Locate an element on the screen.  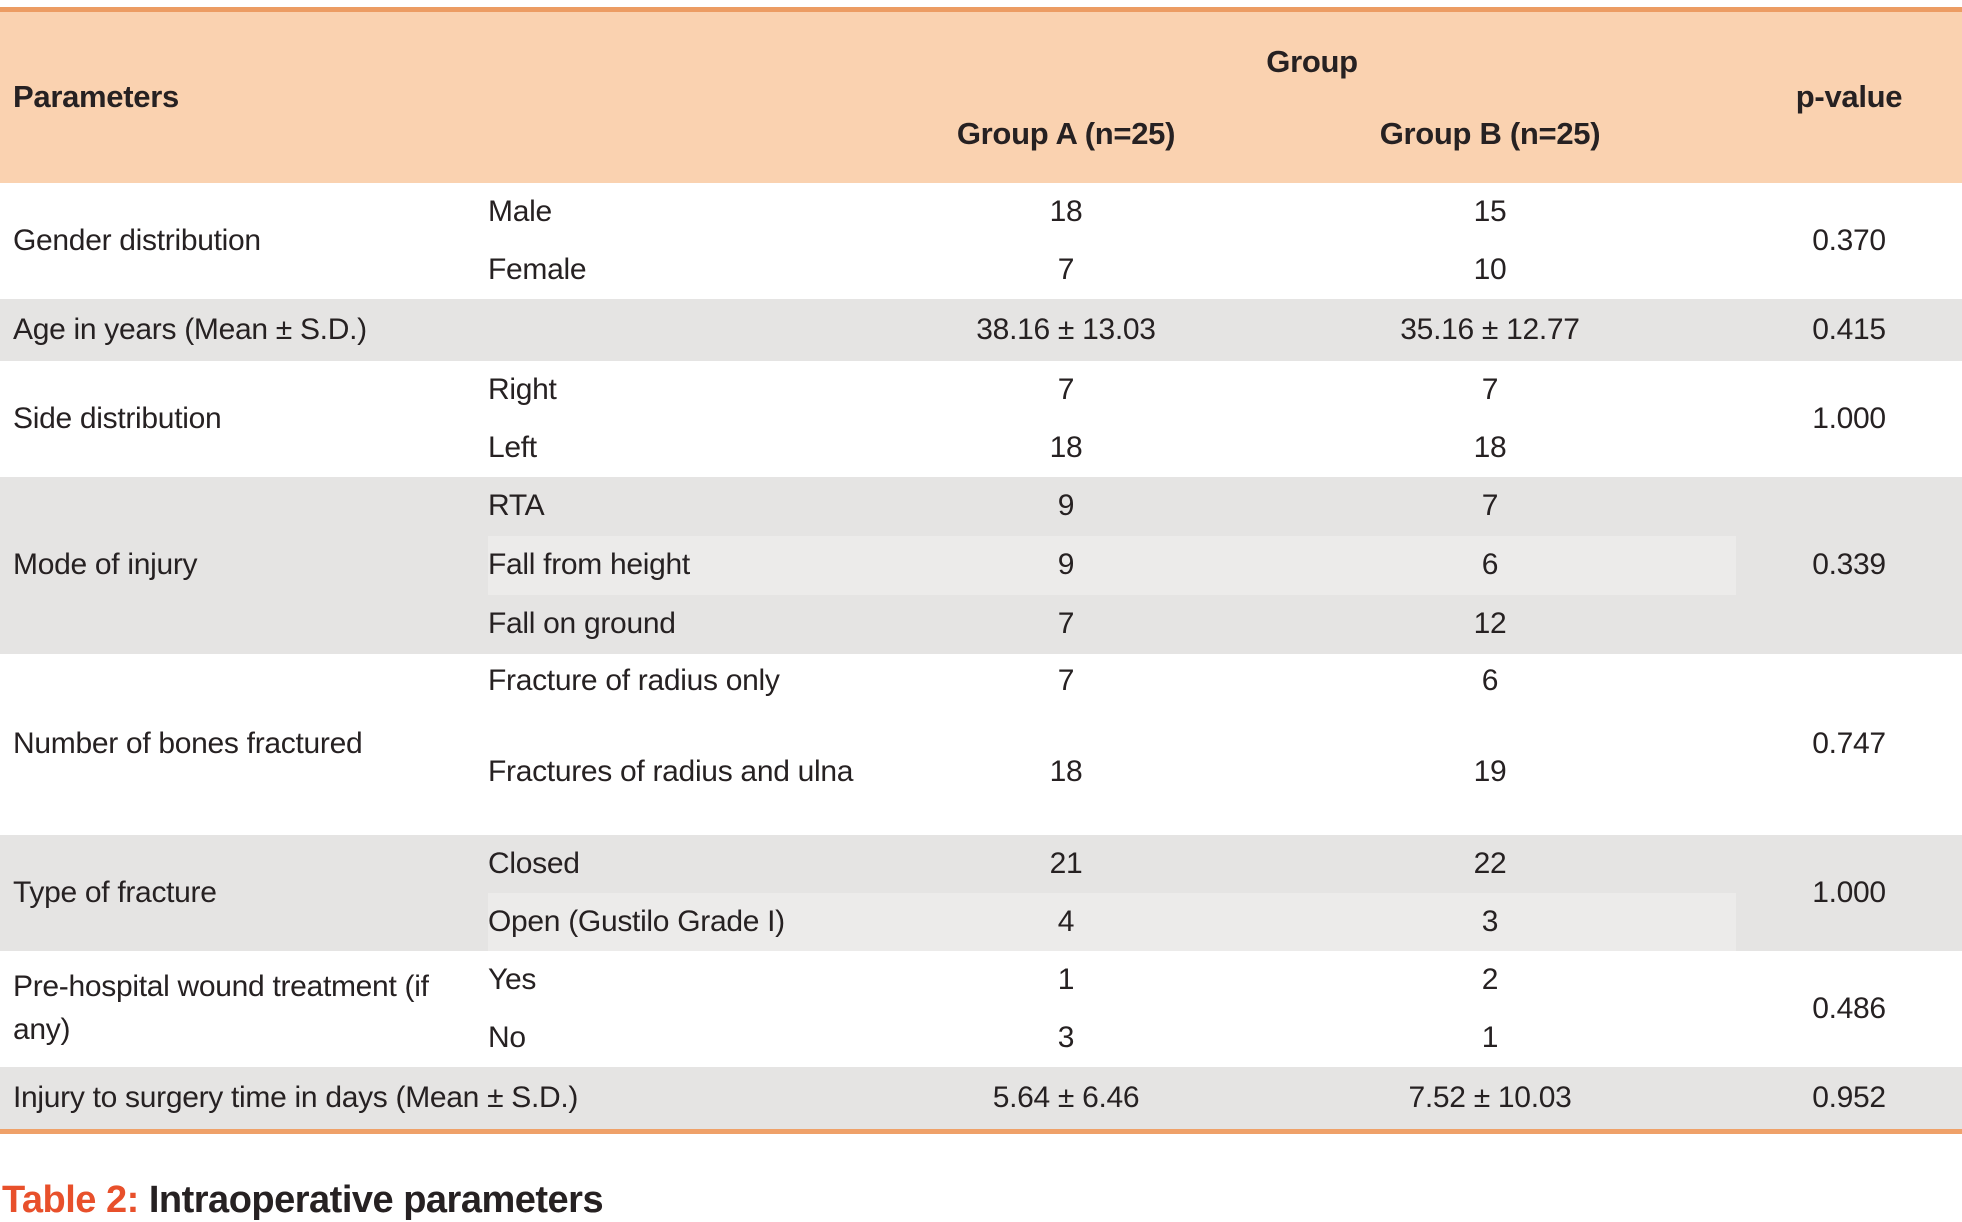
sub-param: Open (Gustilo Grade I) is located at coordinates (688, 922).